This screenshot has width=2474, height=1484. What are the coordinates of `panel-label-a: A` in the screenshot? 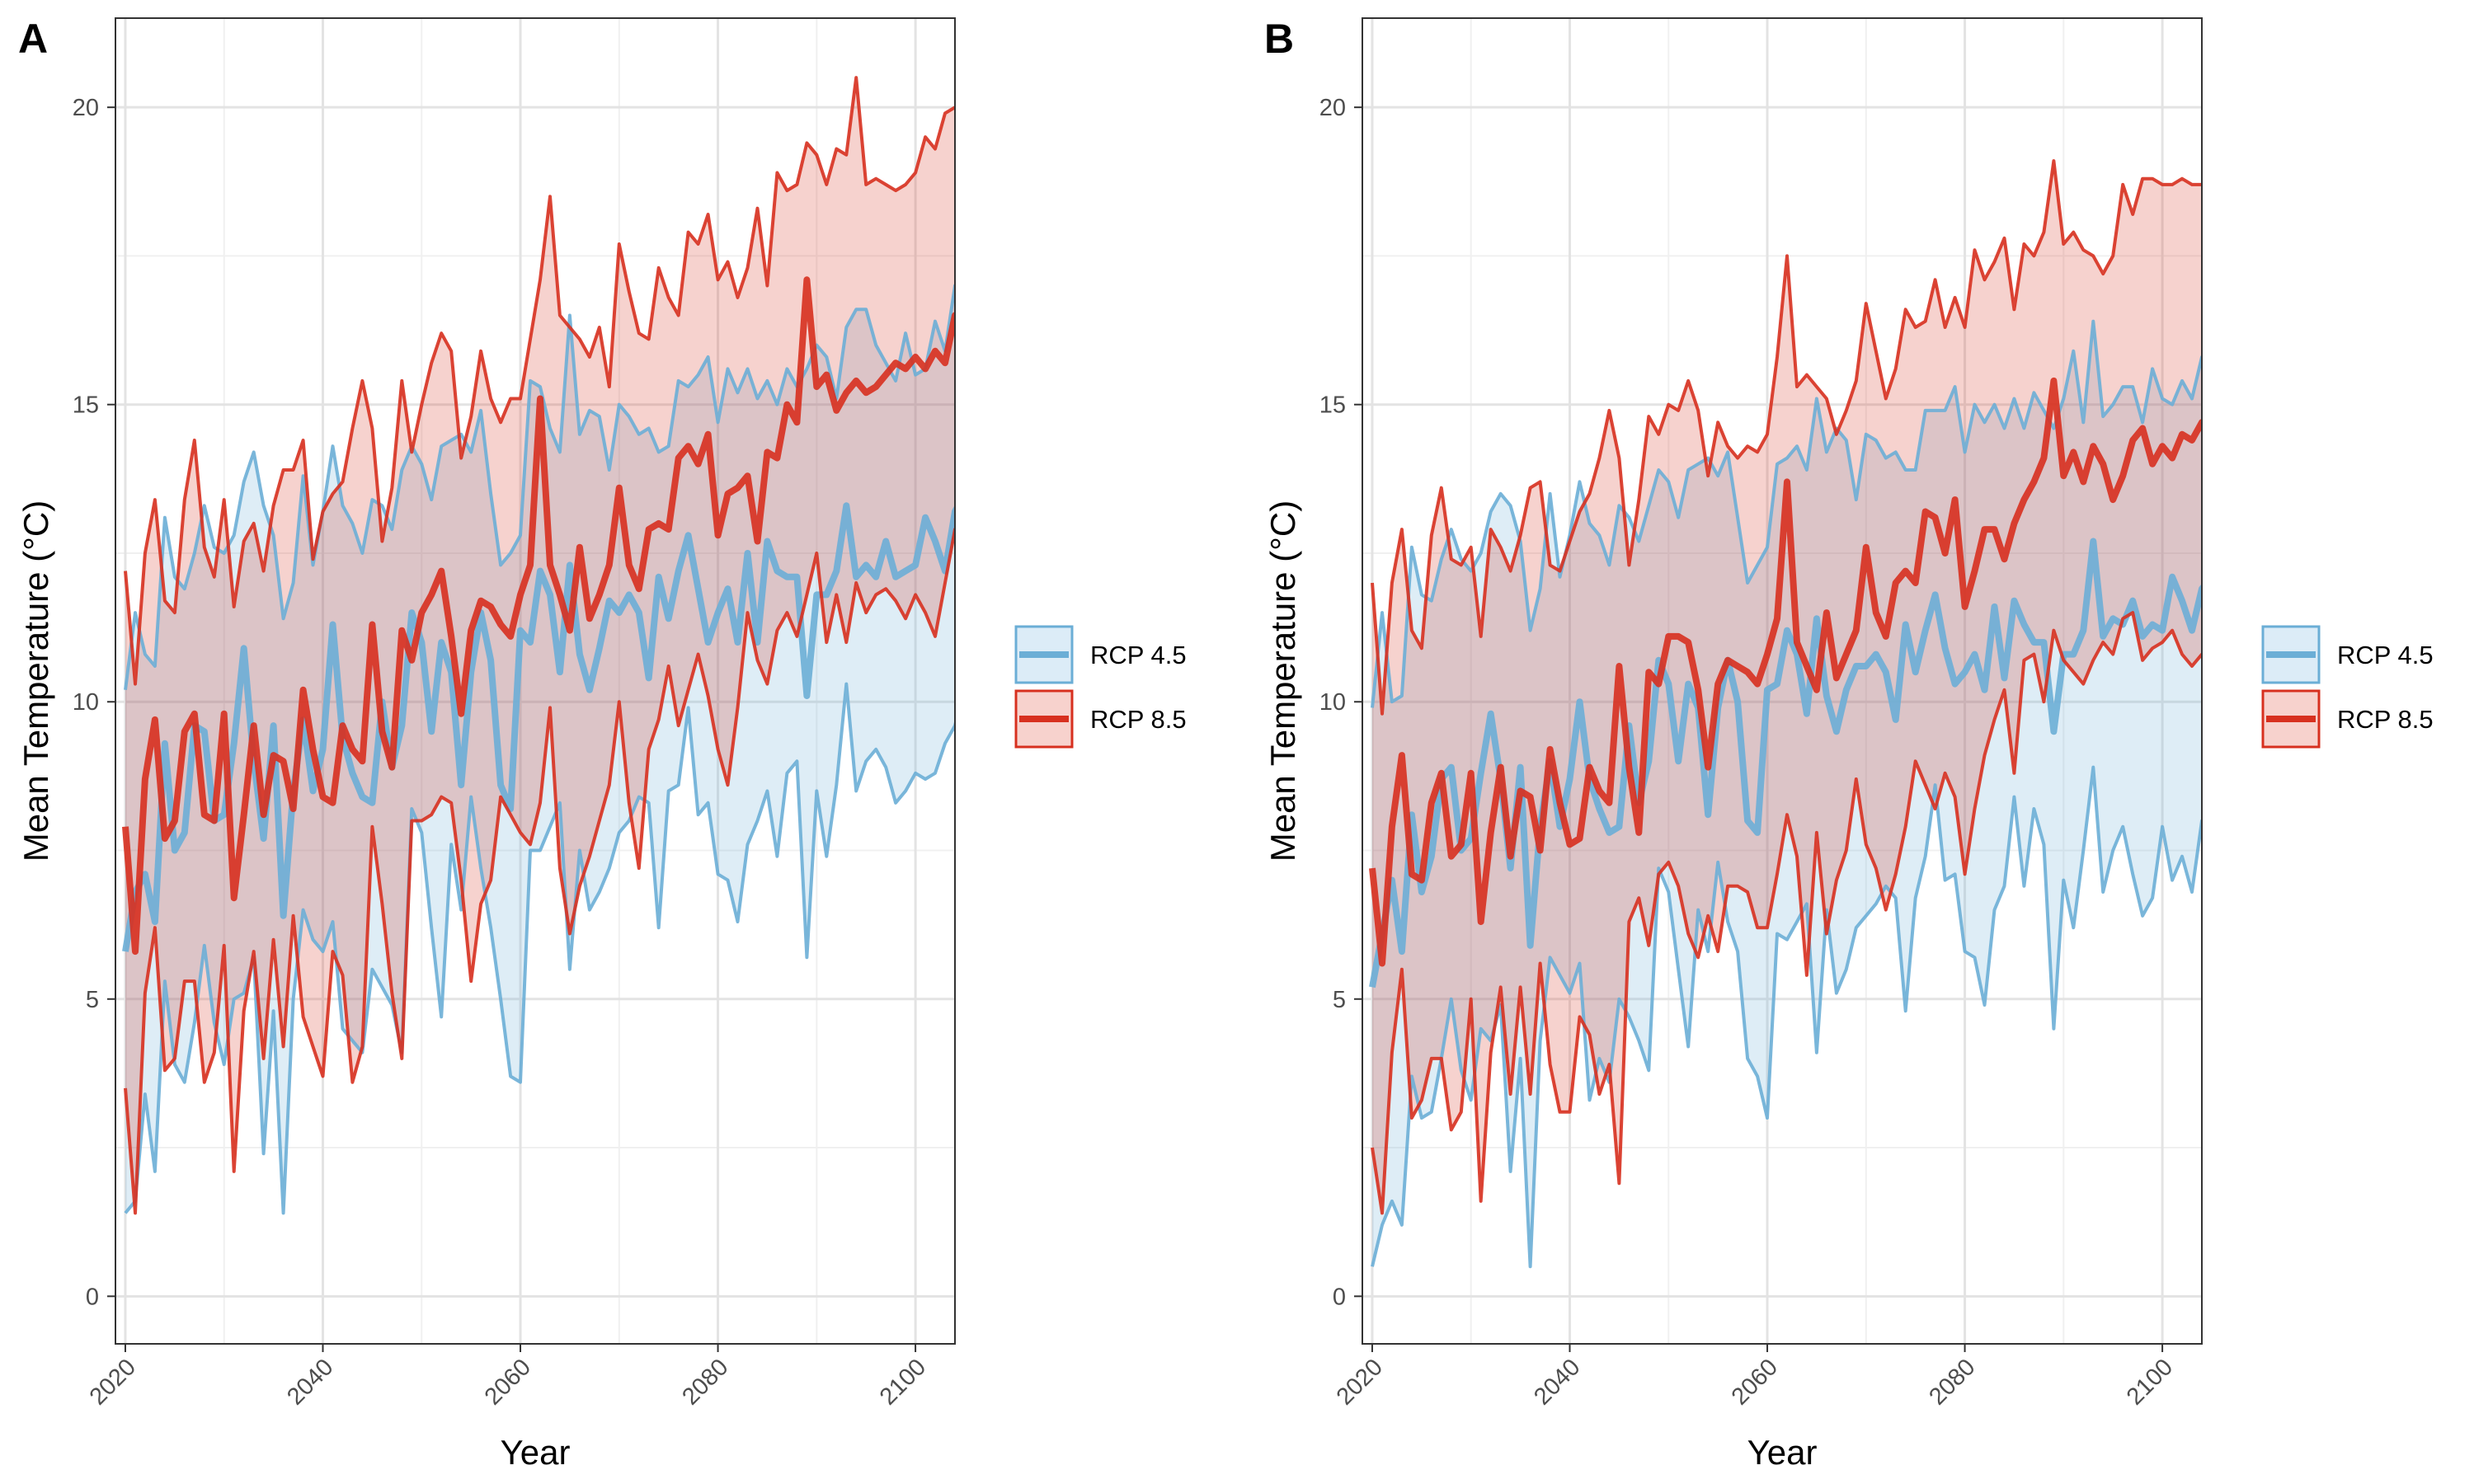 It's located at (33, 39).